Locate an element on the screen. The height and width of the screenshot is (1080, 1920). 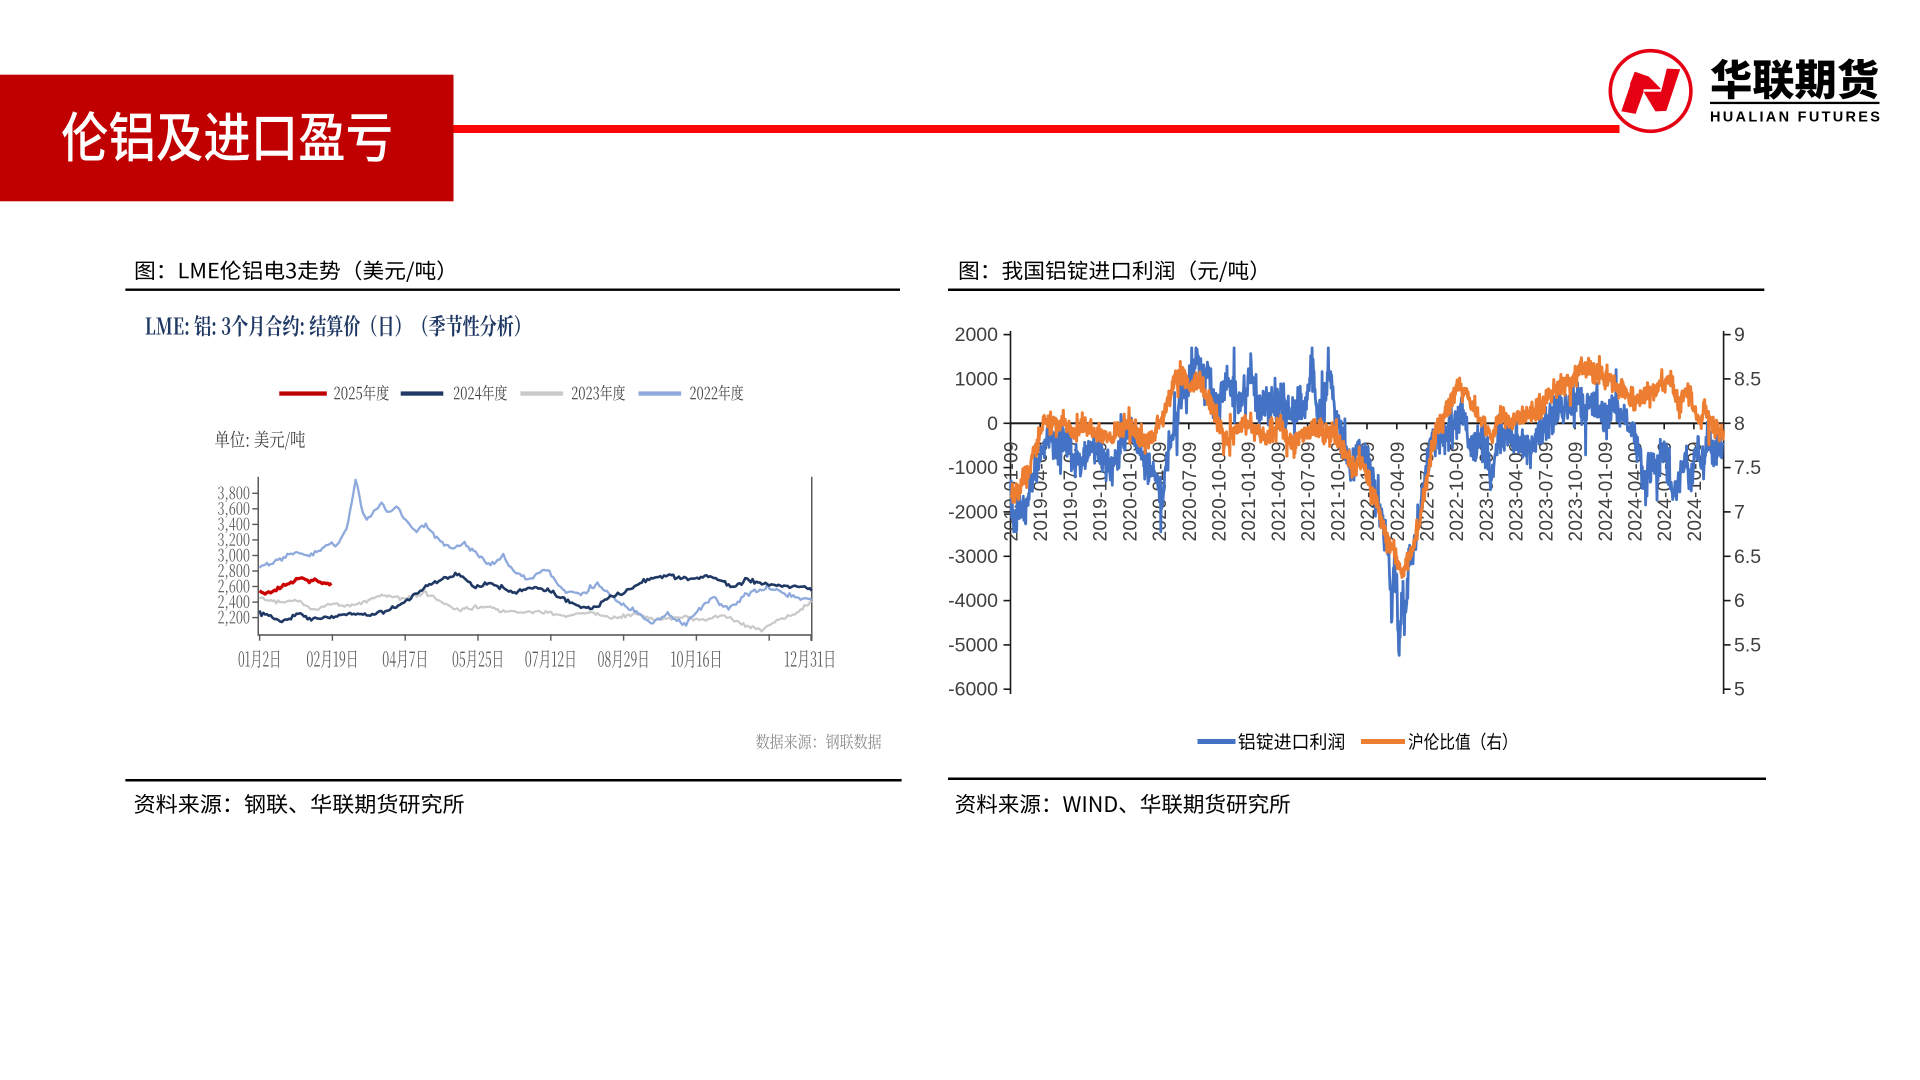
svg-text: 2020-01-09 is located at coordinates (1130, 491).